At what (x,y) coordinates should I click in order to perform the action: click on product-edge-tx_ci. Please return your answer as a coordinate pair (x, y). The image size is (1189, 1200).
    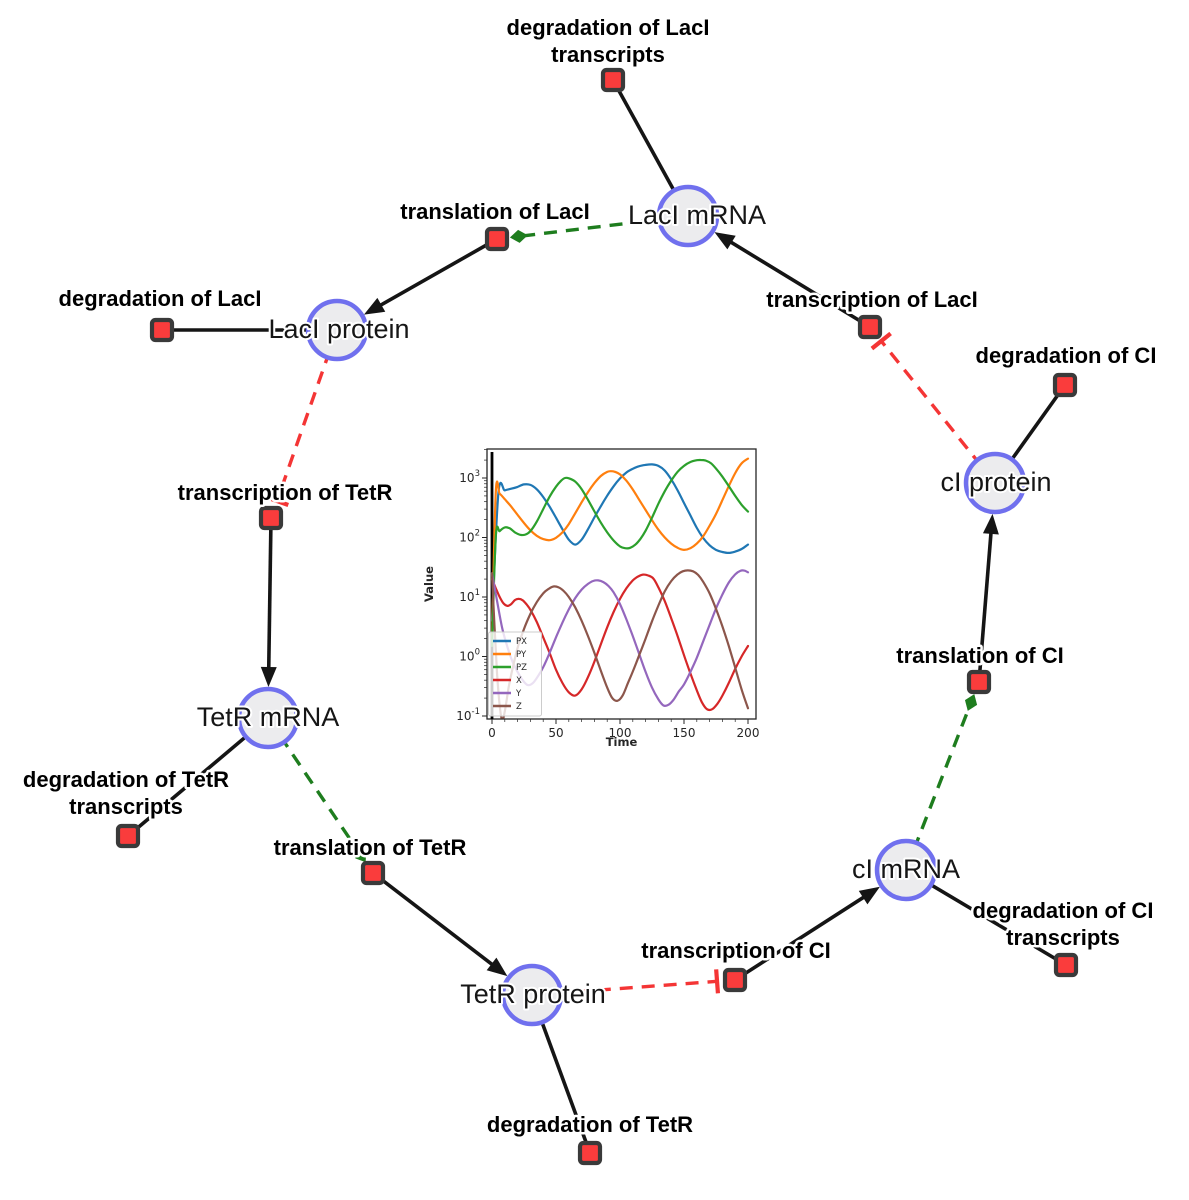
    Looking at the image, I should click on (801, 937).